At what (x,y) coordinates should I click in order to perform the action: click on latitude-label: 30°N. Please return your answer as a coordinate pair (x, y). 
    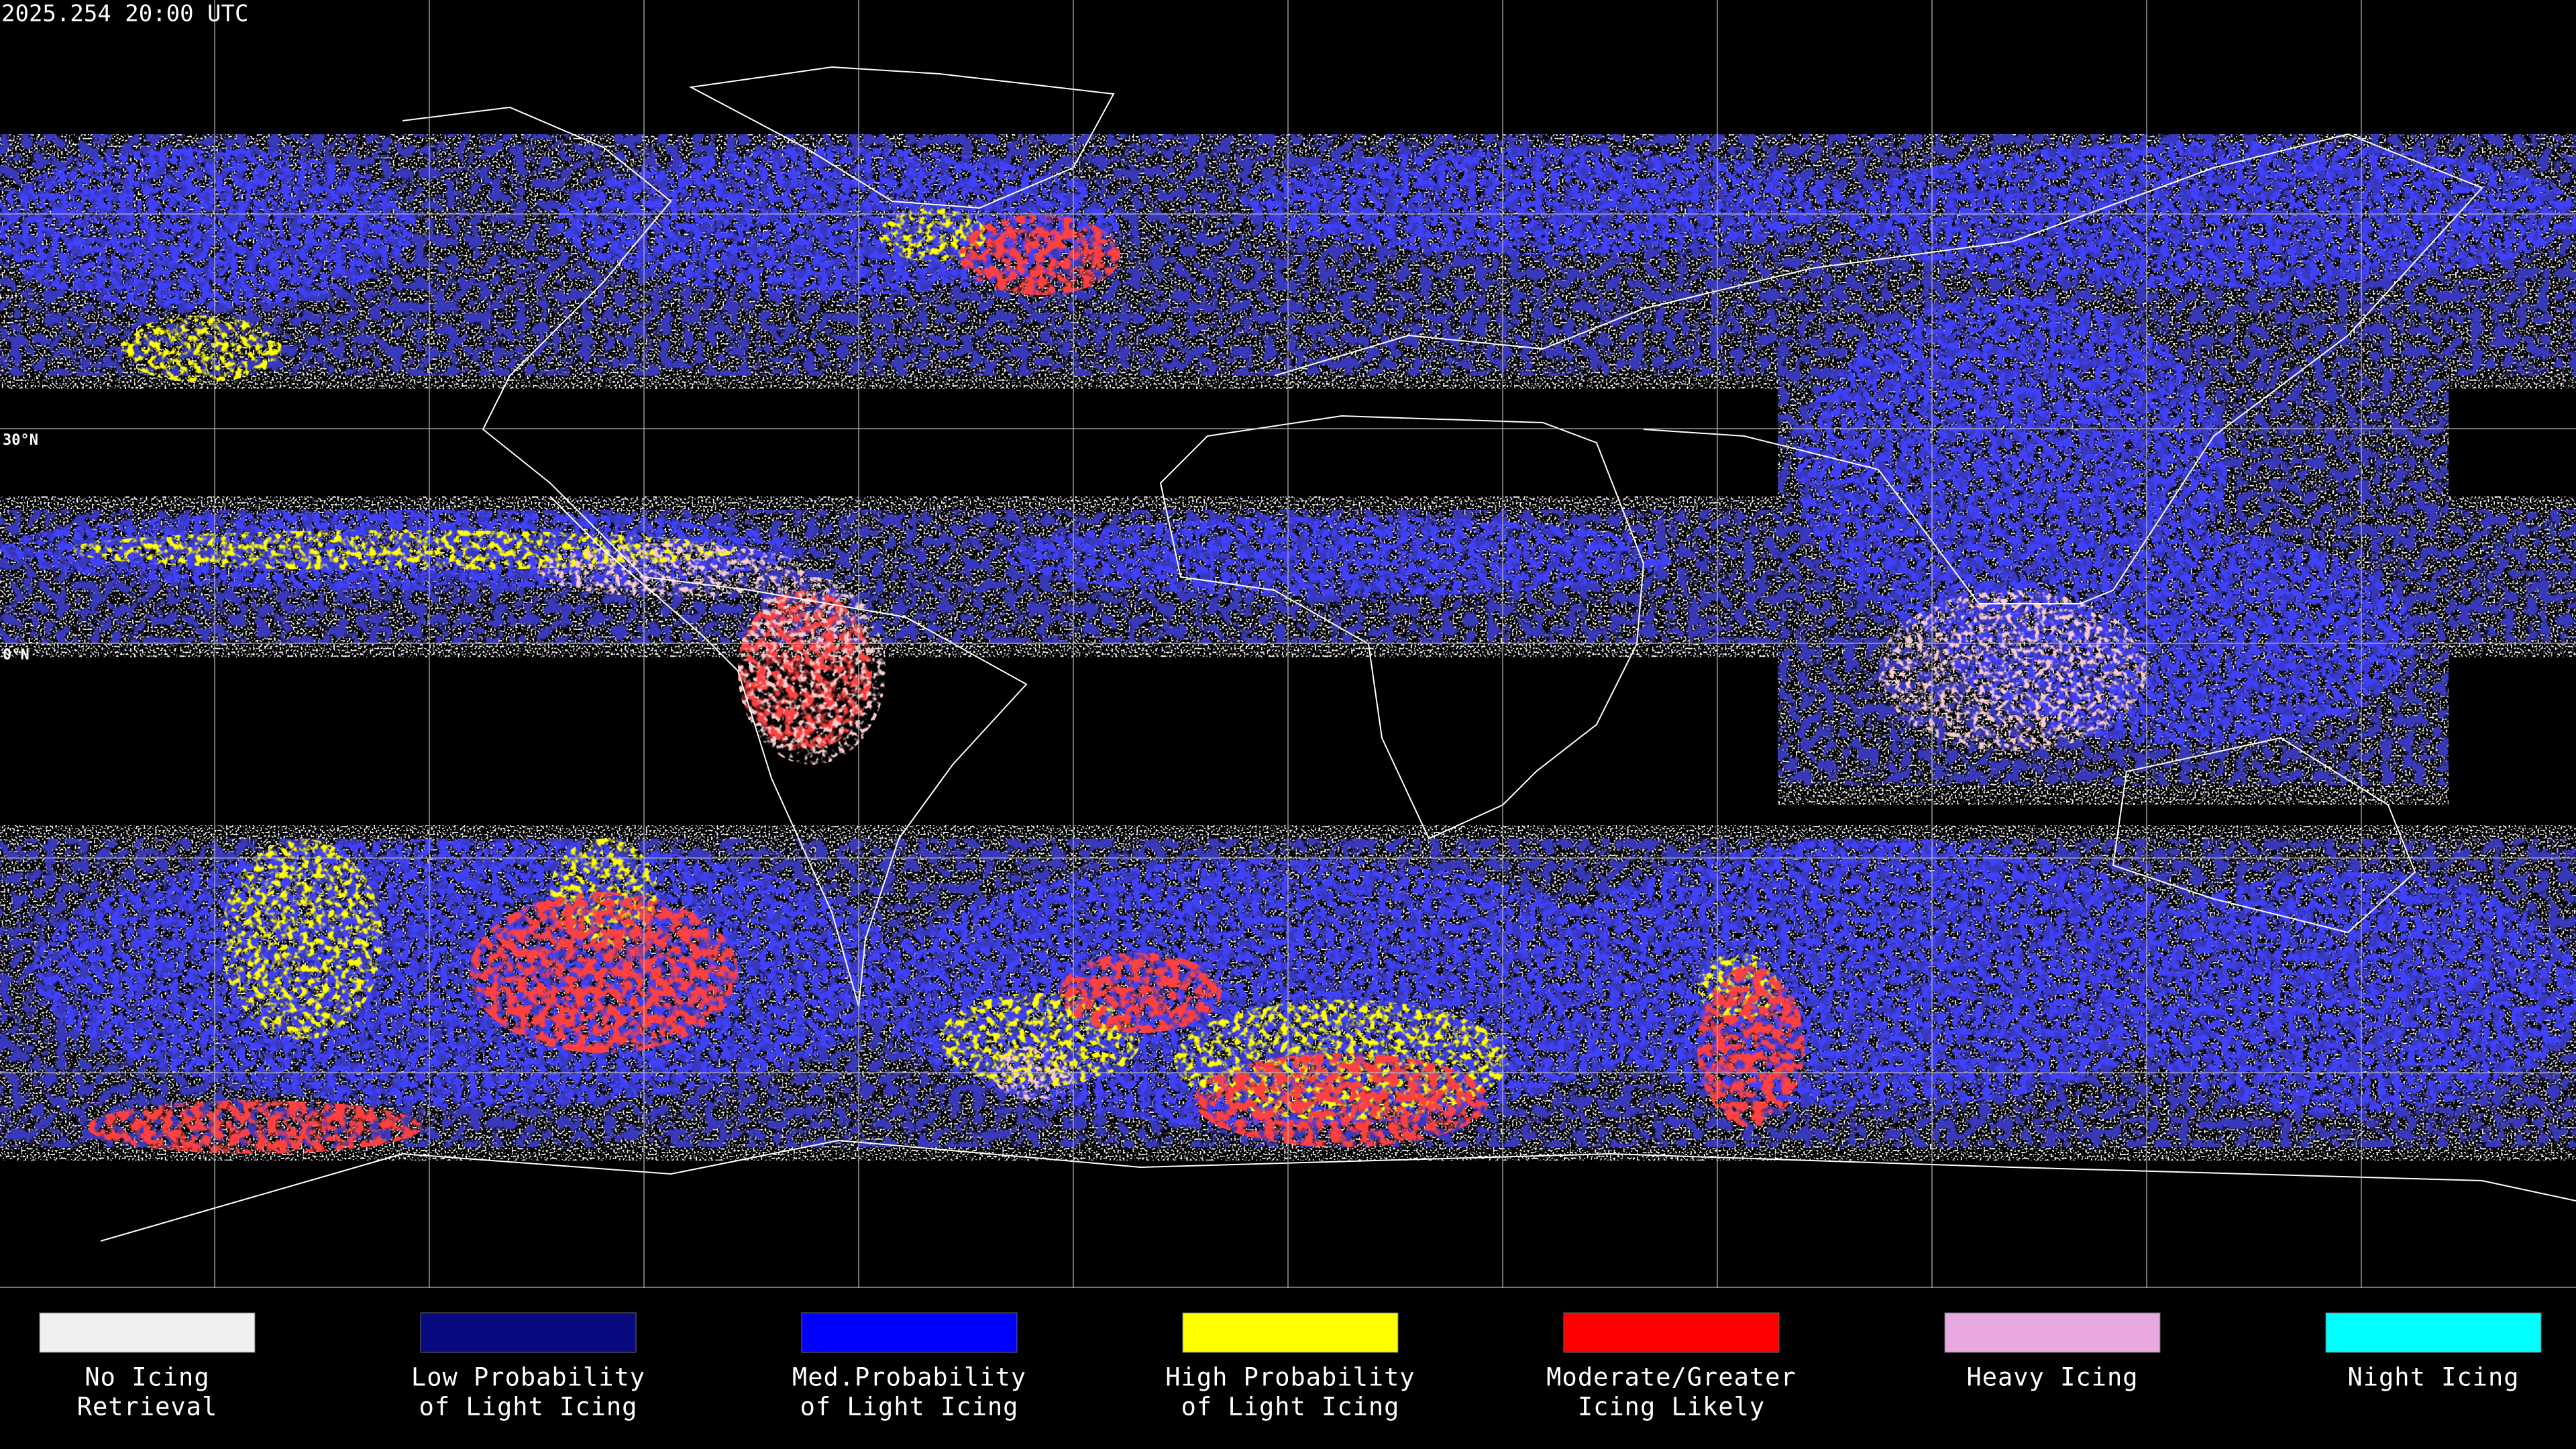
    Looking at the image, I should click on (20, 440).